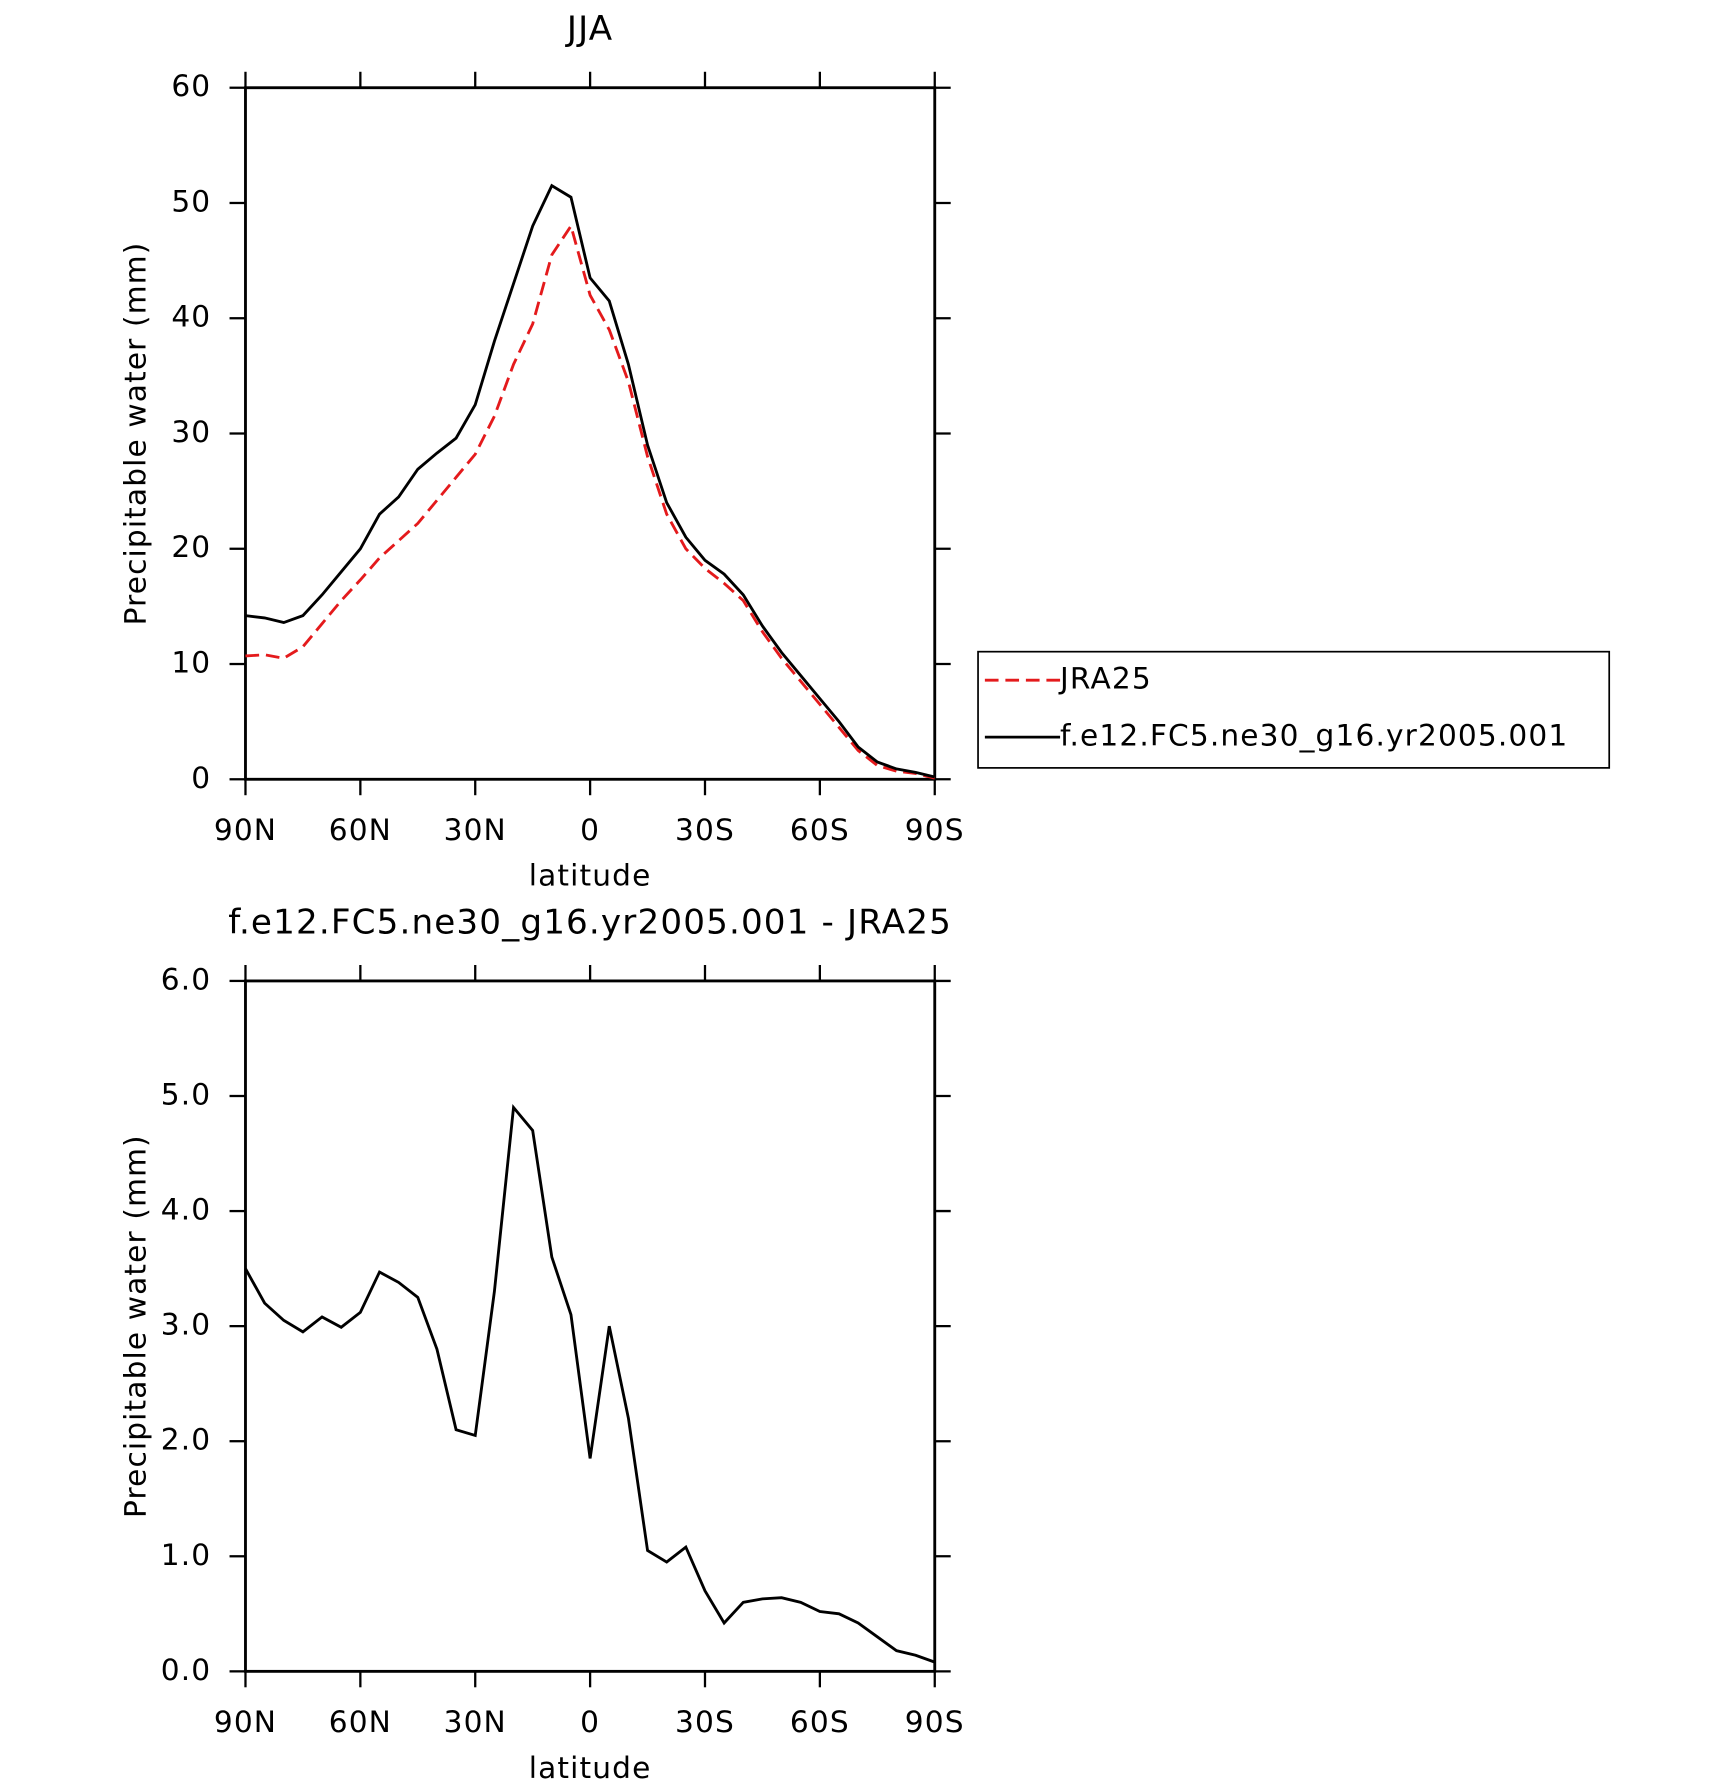 This screenshot has width=1710, height=1783. I want to click on legend-label: f.e12.FC5.ne30_g16.yr2005.001, so click(1314, 736).